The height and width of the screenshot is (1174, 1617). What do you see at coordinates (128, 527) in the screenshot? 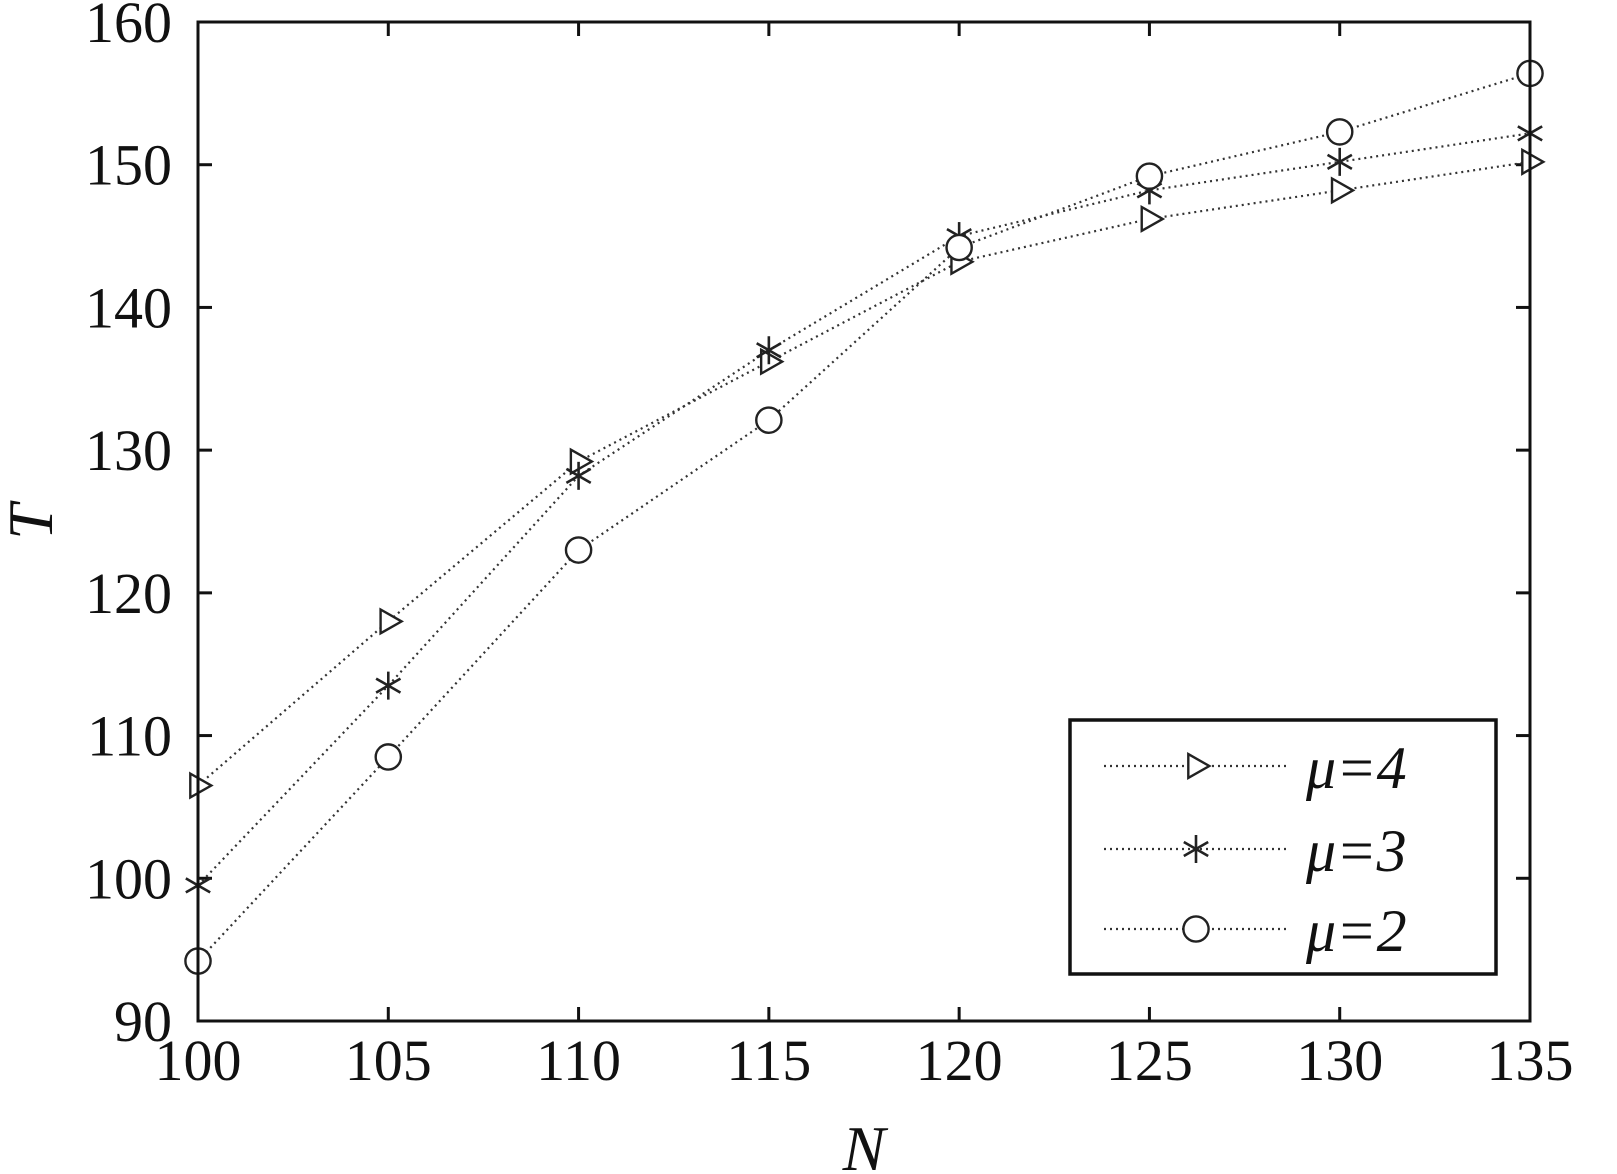
I see `y-tick-labels: 90 100 110 120 130 140 150 160` at bounding box center [128, 527].